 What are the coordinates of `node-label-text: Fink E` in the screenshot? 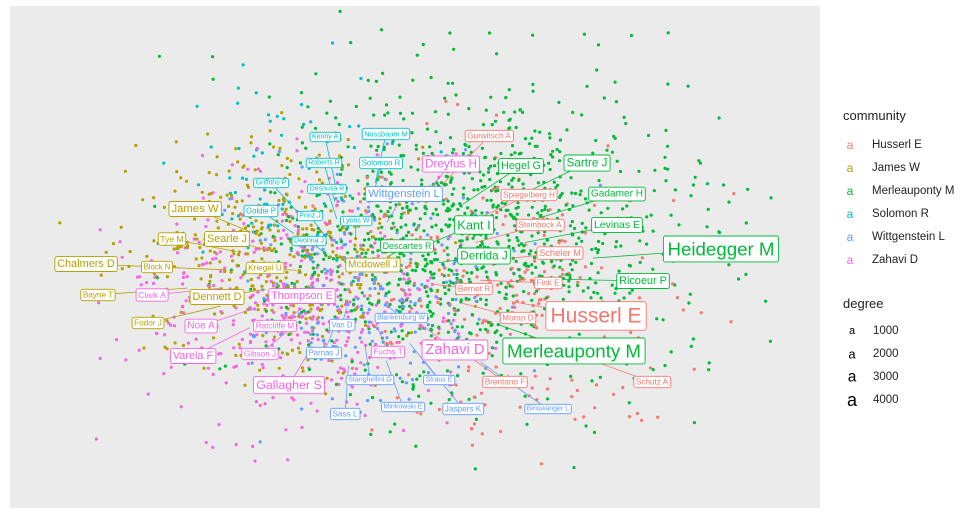 It's located at (548, 283).